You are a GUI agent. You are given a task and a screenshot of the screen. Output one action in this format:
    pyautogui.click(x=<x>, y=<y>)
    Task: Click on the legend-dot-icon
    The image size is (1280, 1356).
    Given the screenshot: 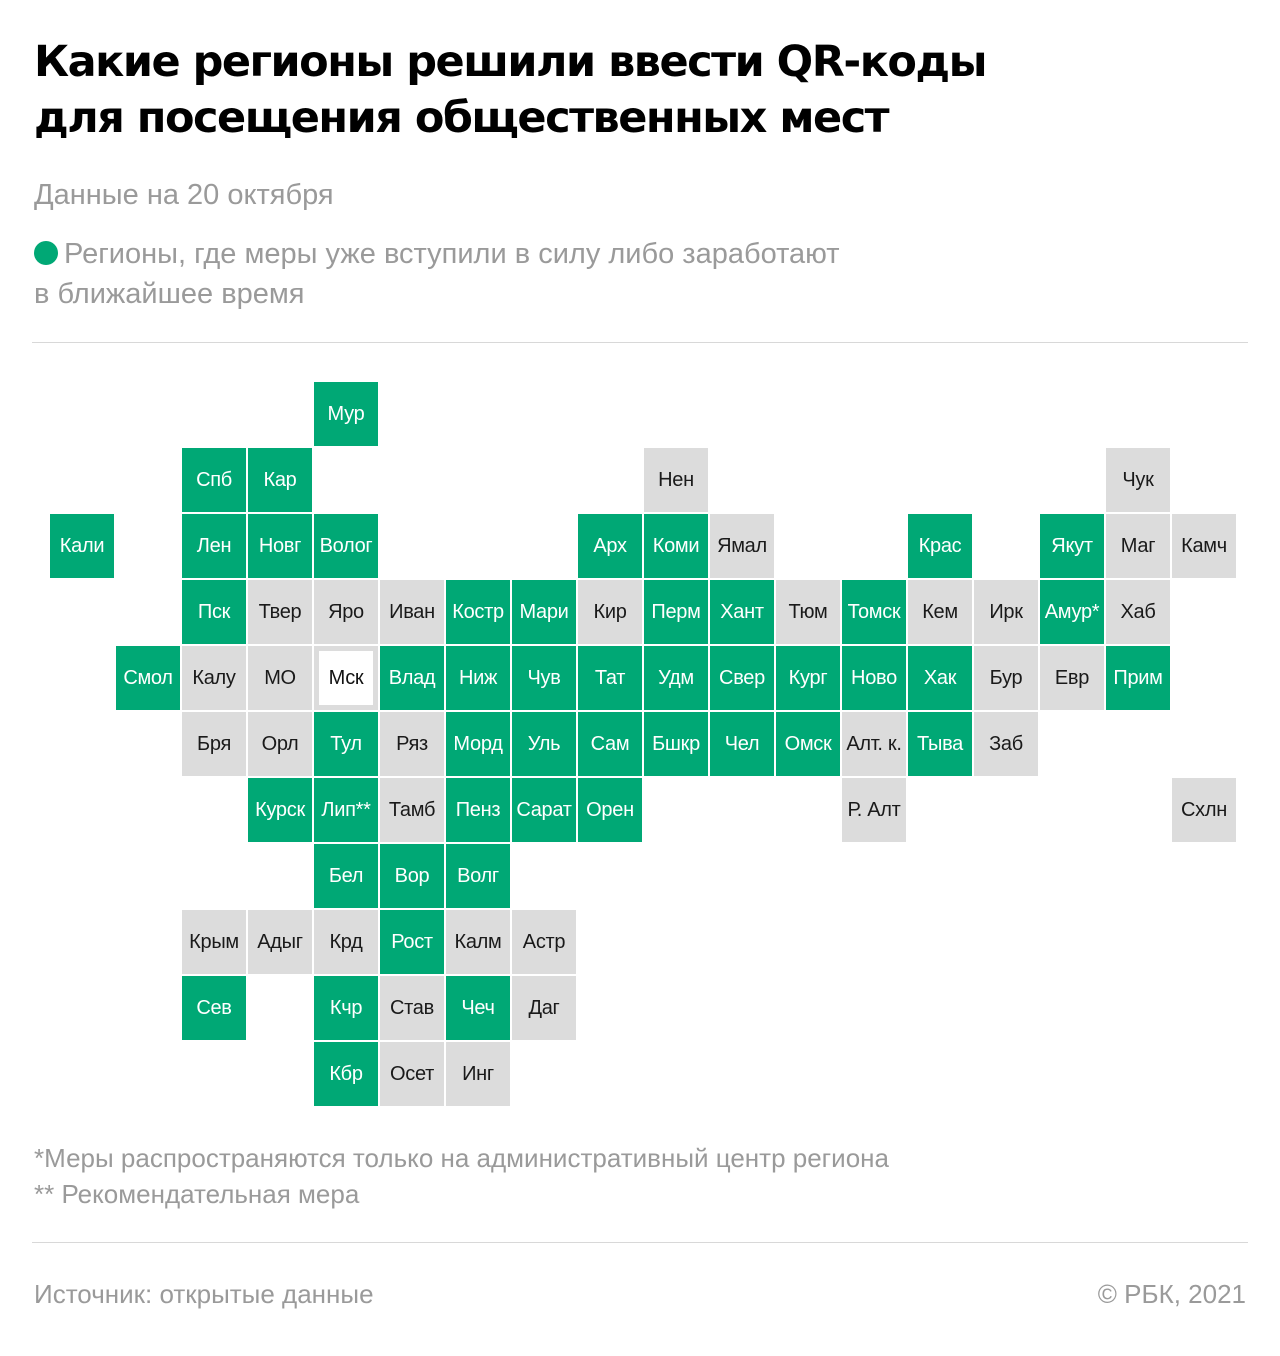 What is the action you would take?
    pyautogui.click(x=46, y=253)
    